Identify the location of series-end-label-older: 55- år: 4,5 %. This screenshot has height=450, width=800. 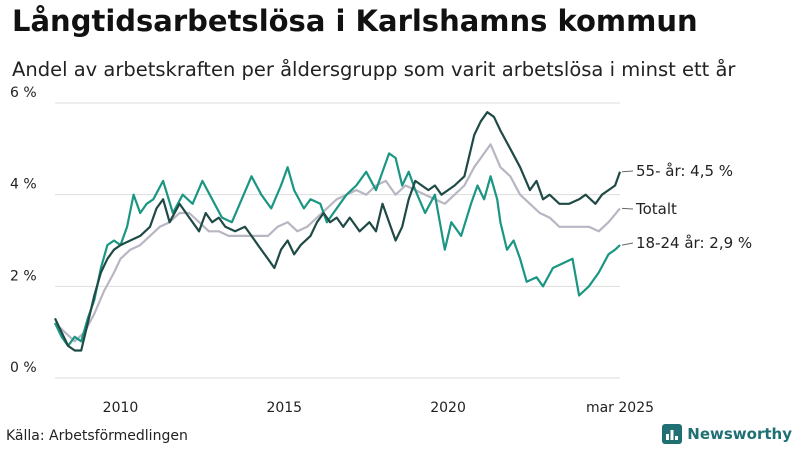
(684, 171).